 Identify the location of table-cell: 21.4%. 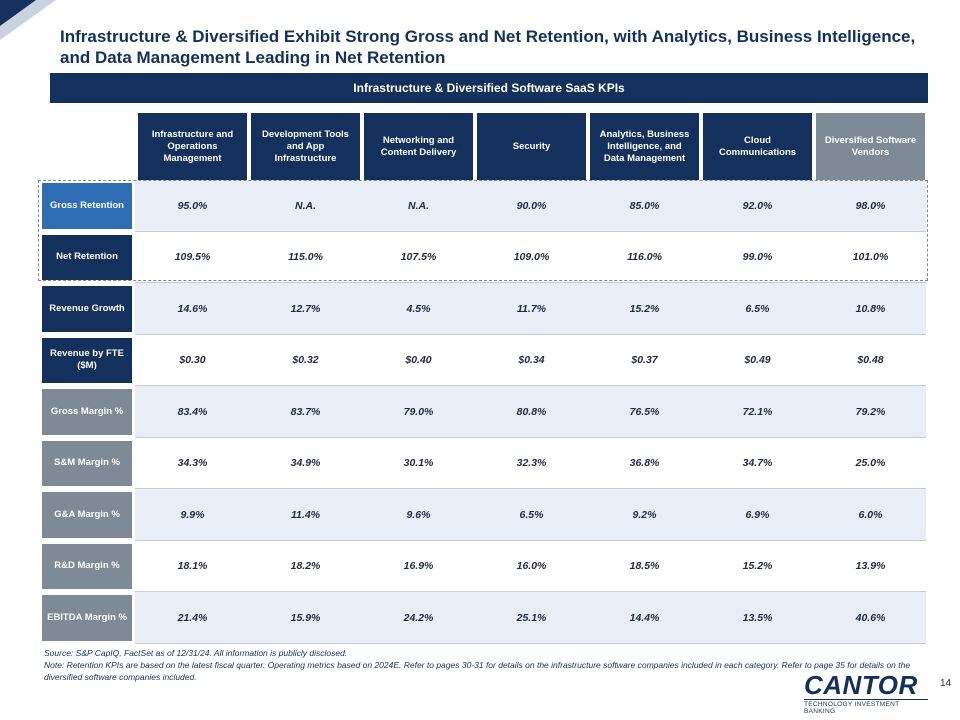
(192, 617).